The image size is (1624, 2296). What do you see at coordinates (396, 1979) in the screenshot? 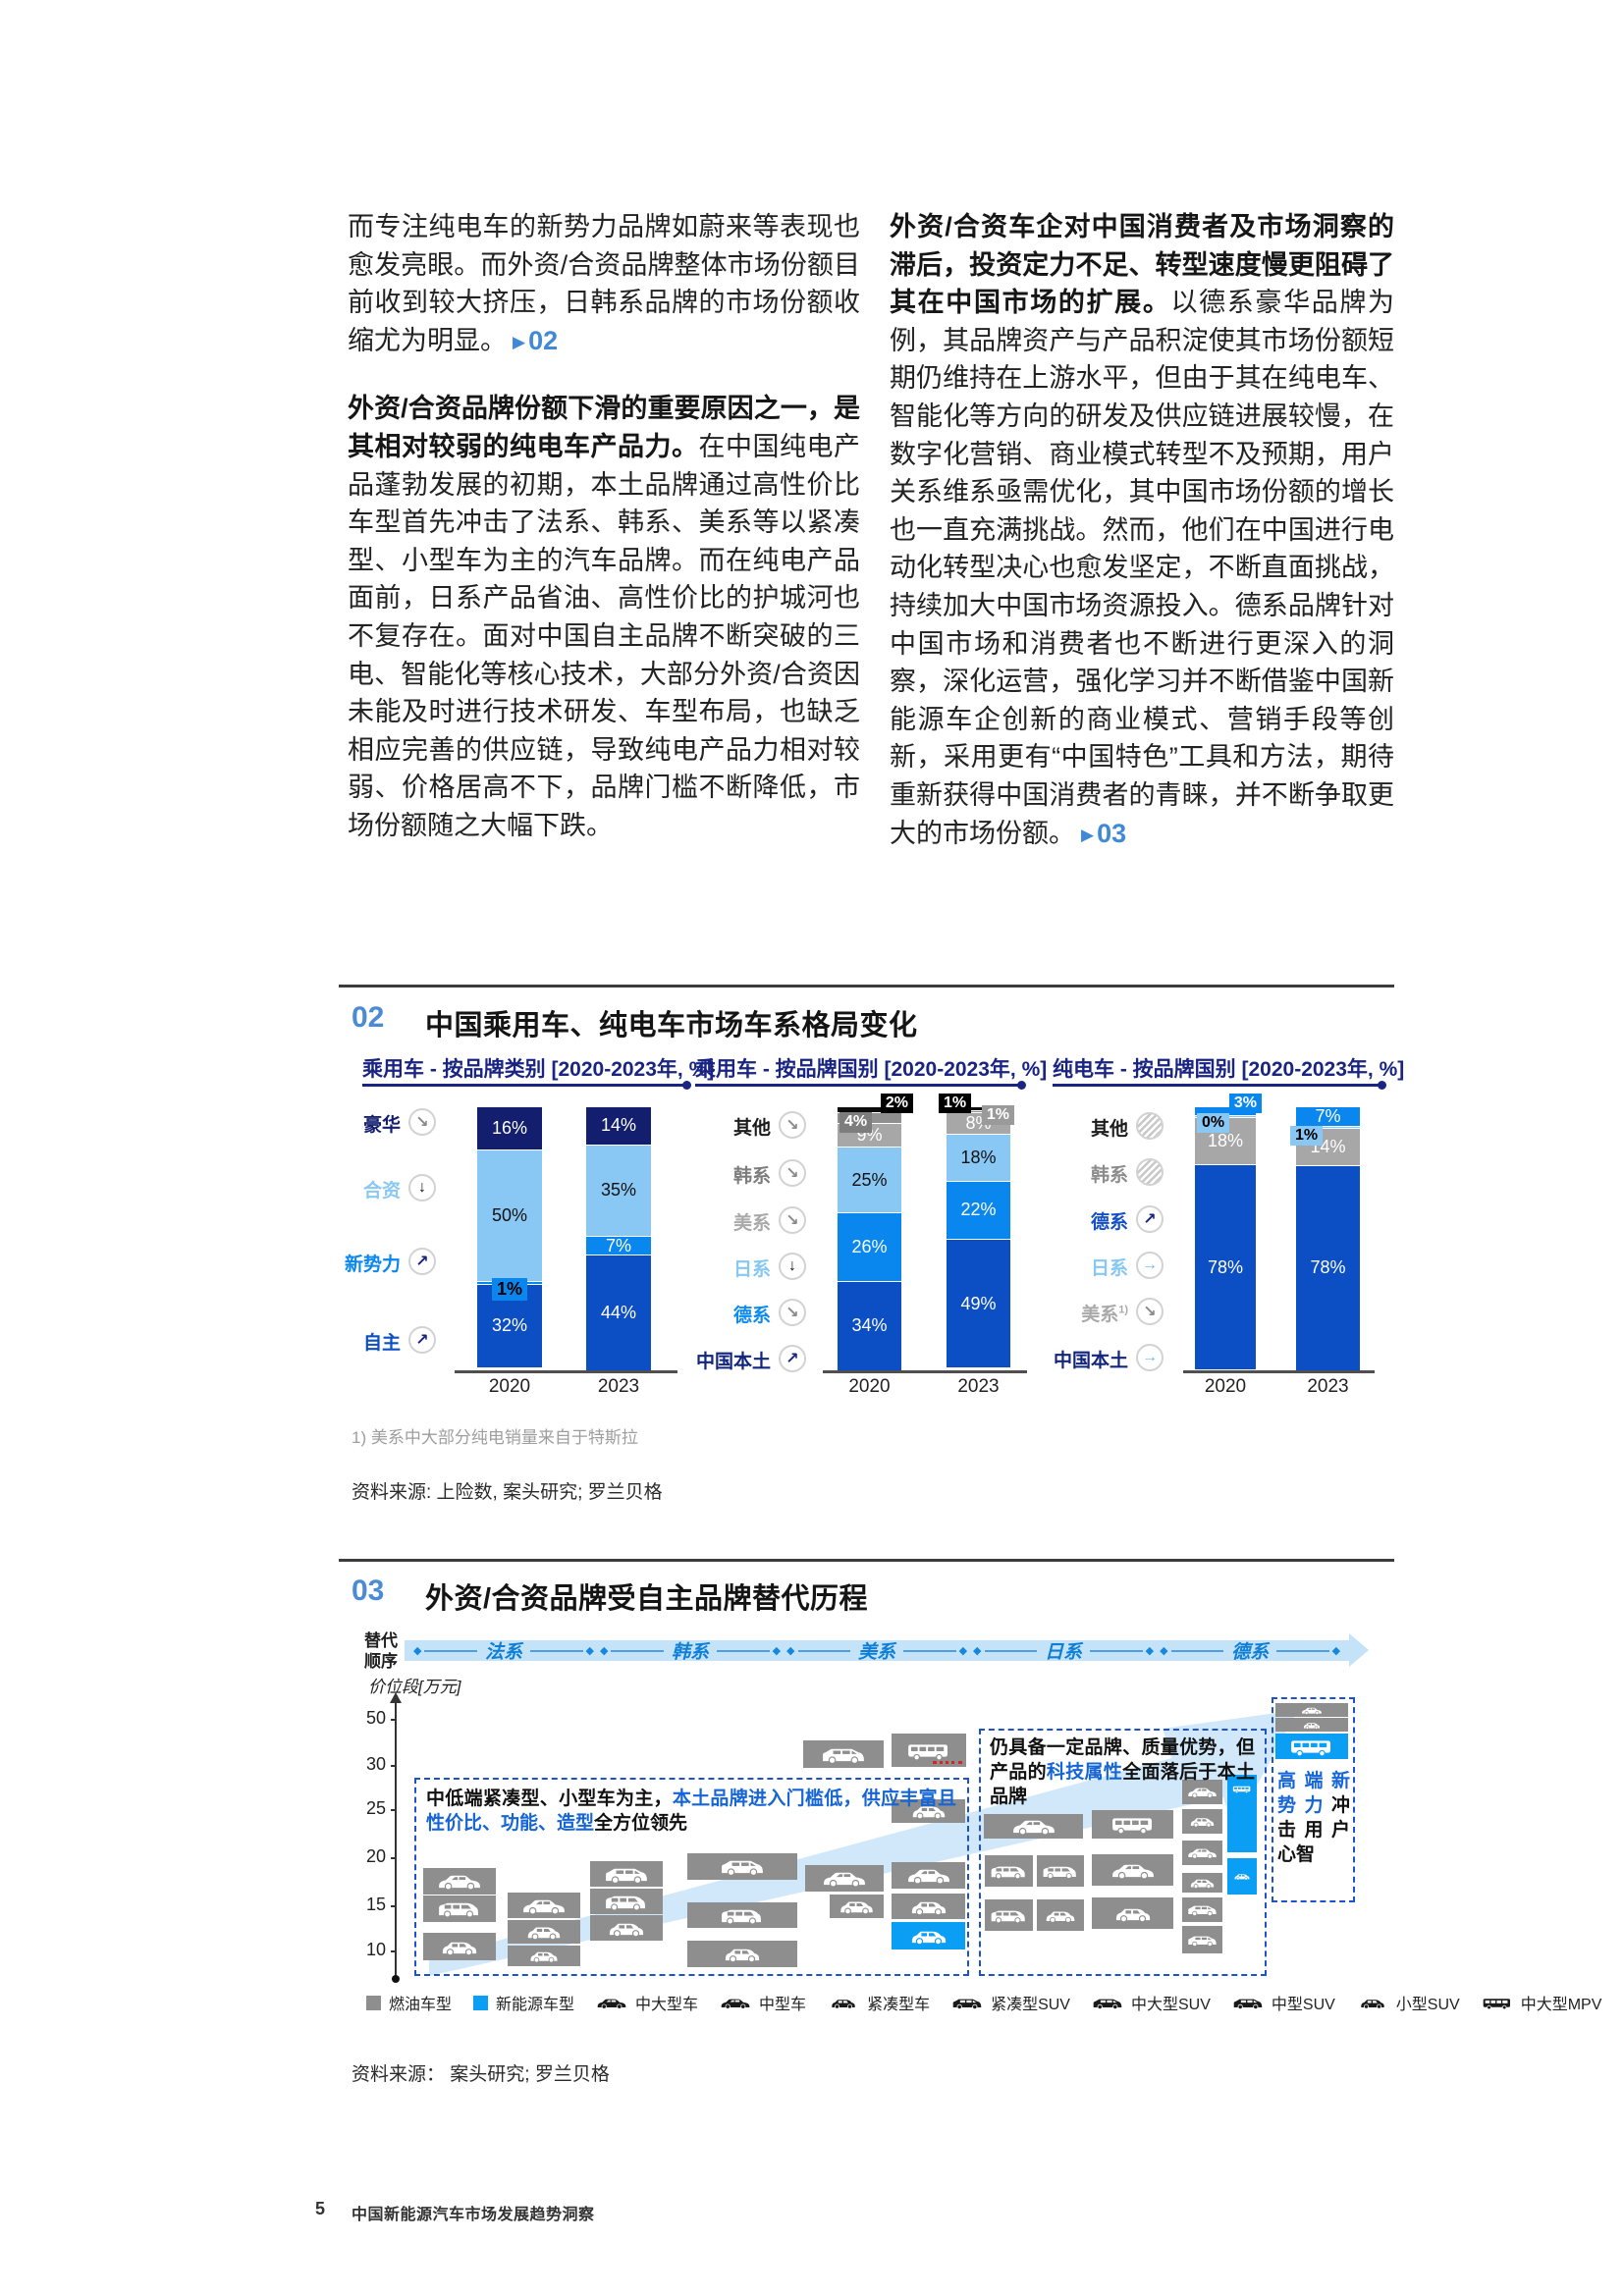
I see `axis-end-dot-icon` at bounding box center [396, 1979].